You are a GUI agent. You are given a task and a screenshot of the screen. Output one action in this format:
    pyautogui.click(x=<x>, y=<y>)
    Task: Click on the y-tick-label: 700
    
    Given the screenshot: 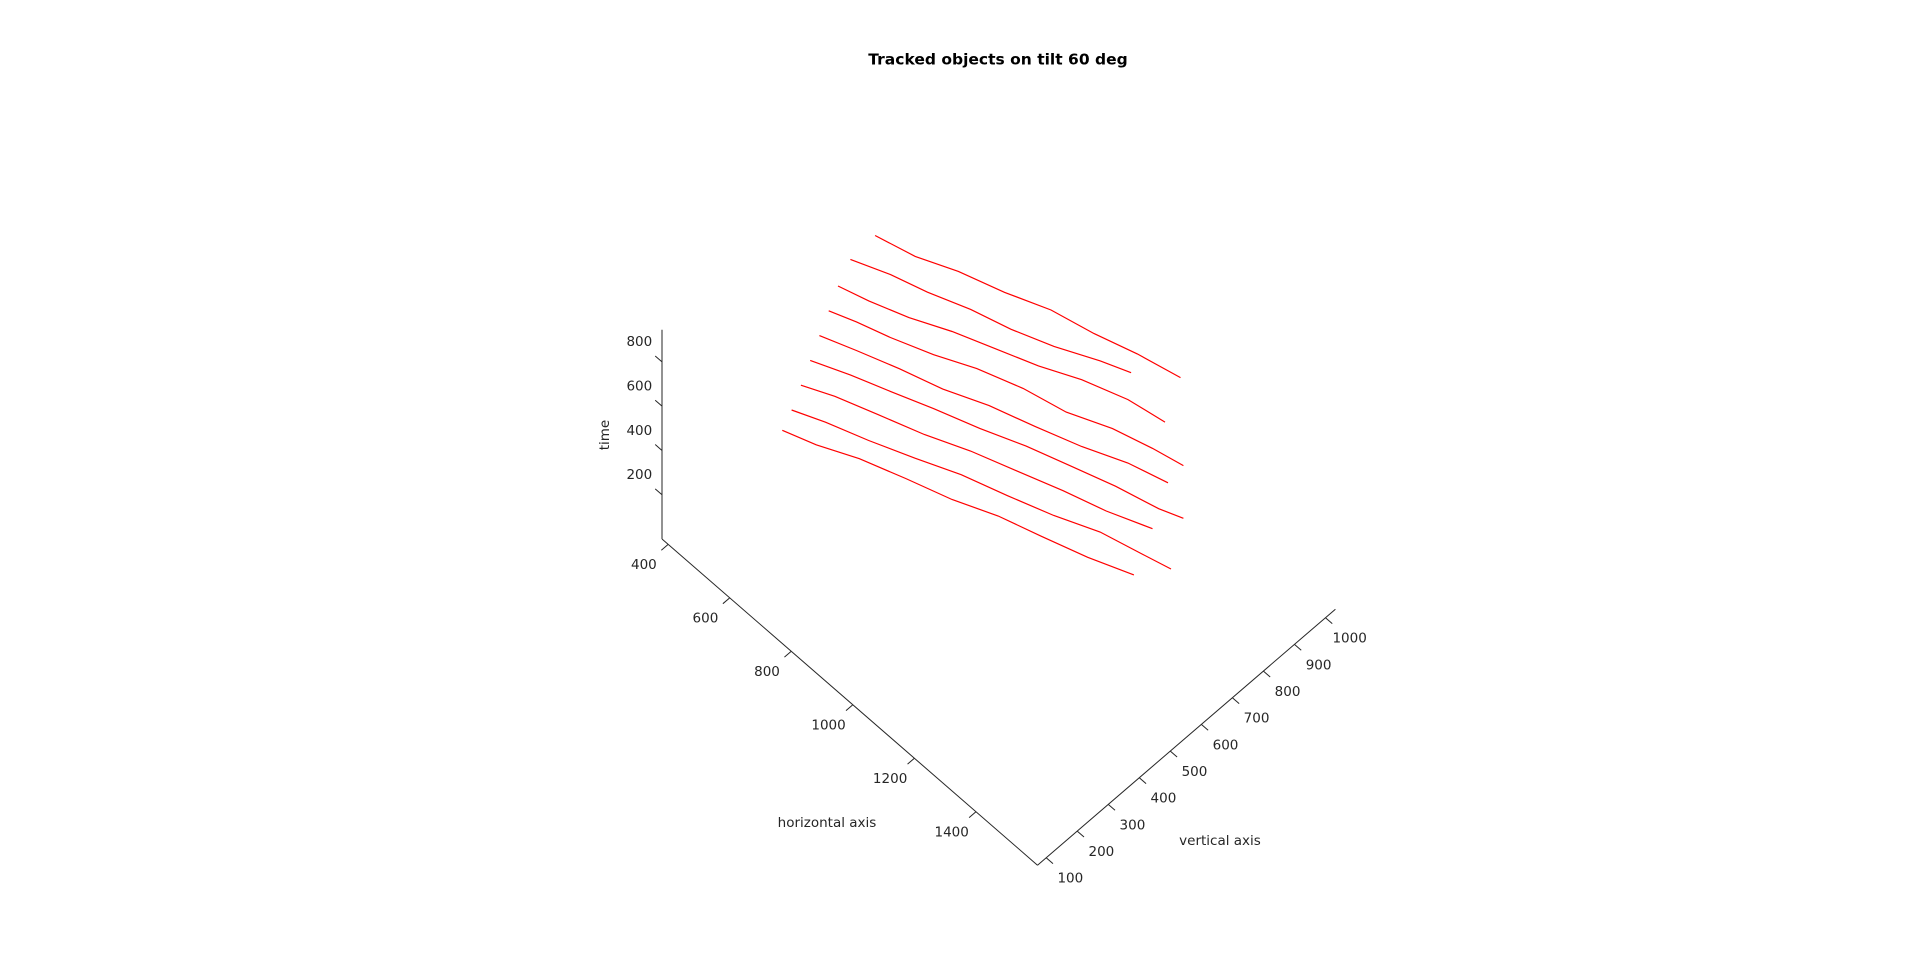 What is the action you would take?
    pyautogui.click(x=1257, y=719)
    